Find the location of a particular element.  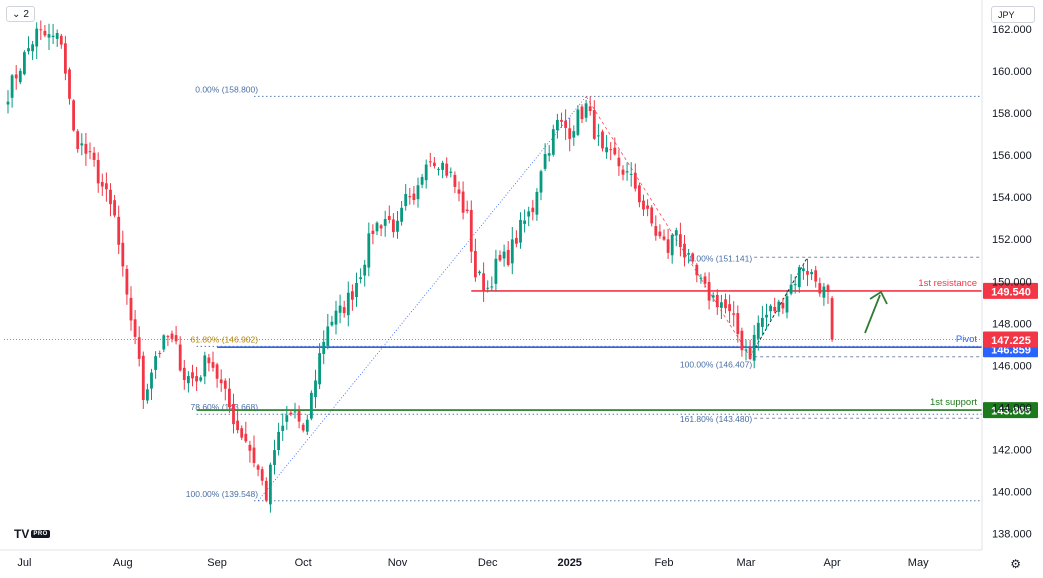

fib-level-label: 78.60% (143.668) is located at coordinates (225, 407).